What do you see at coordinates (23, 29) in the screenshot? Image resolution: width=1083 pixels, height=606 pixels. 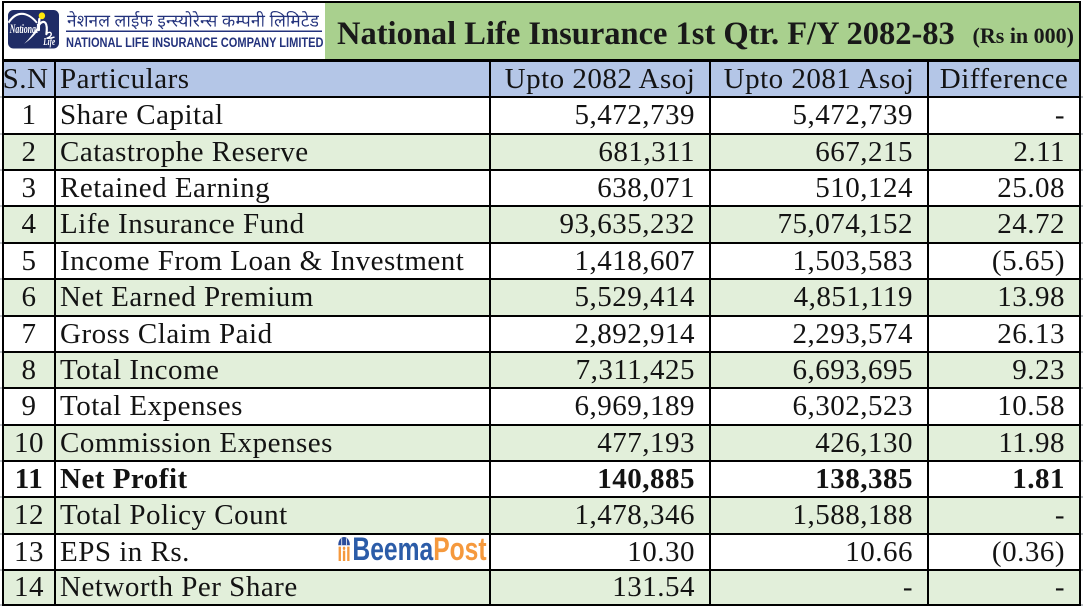 I see `svg-text: National` at bounding box center [23, 29].